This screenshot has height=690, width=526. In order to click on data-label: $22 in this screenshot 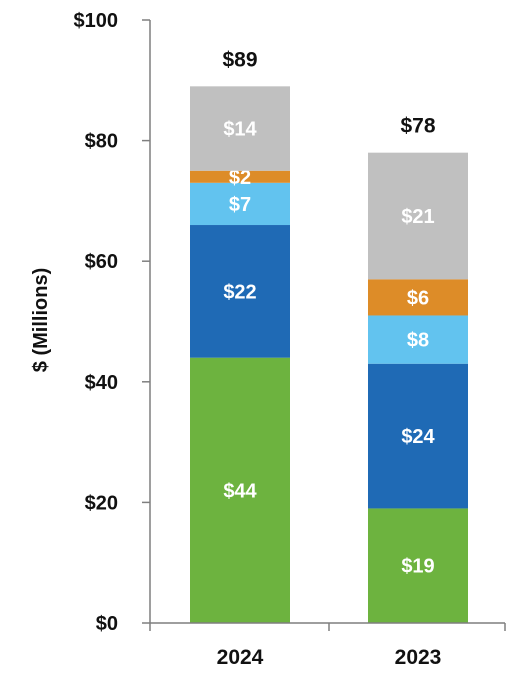, I will do `click(239, 292)`.